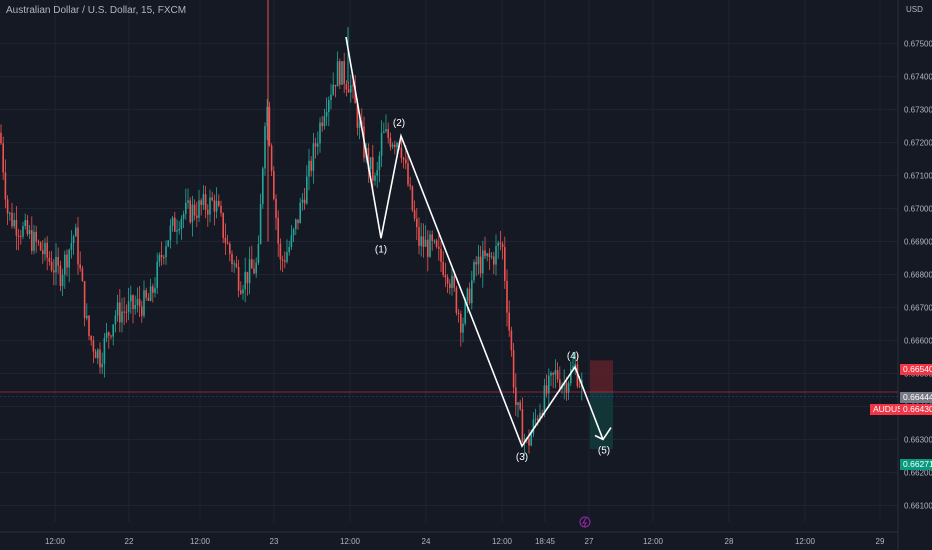 The image size is (932, 550). I want to click on price-tick-label: 0.66700, so click(918, 308).